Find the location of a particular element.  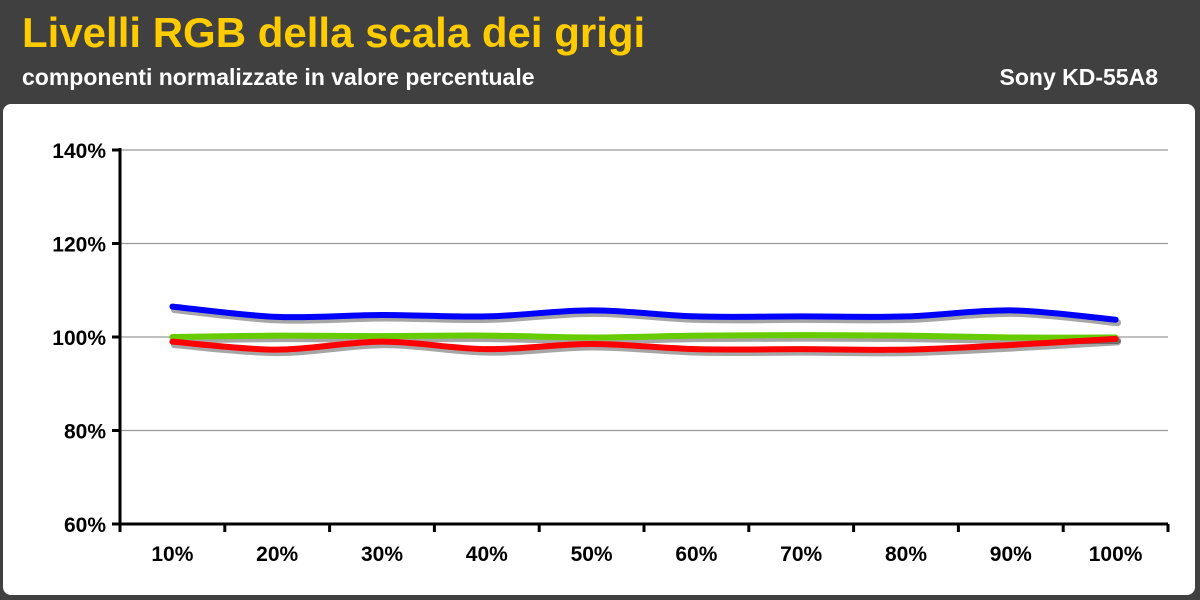

x-tick-label: 50% is located at coordinates (592, 554).